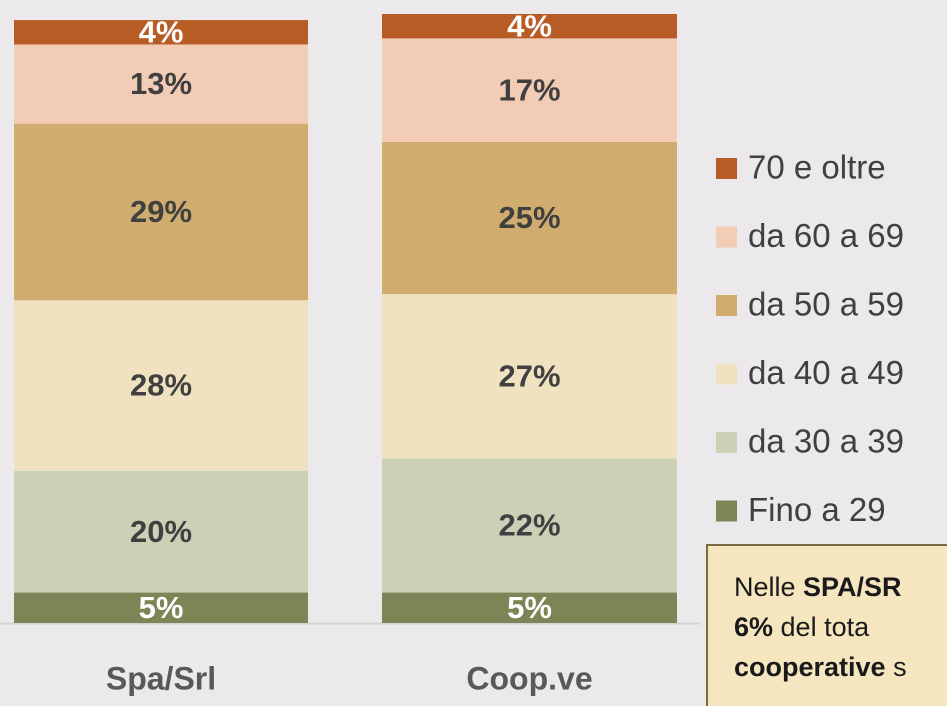  I want to click on annotation-line: Nelle SPA/SR, so click(818, 587).